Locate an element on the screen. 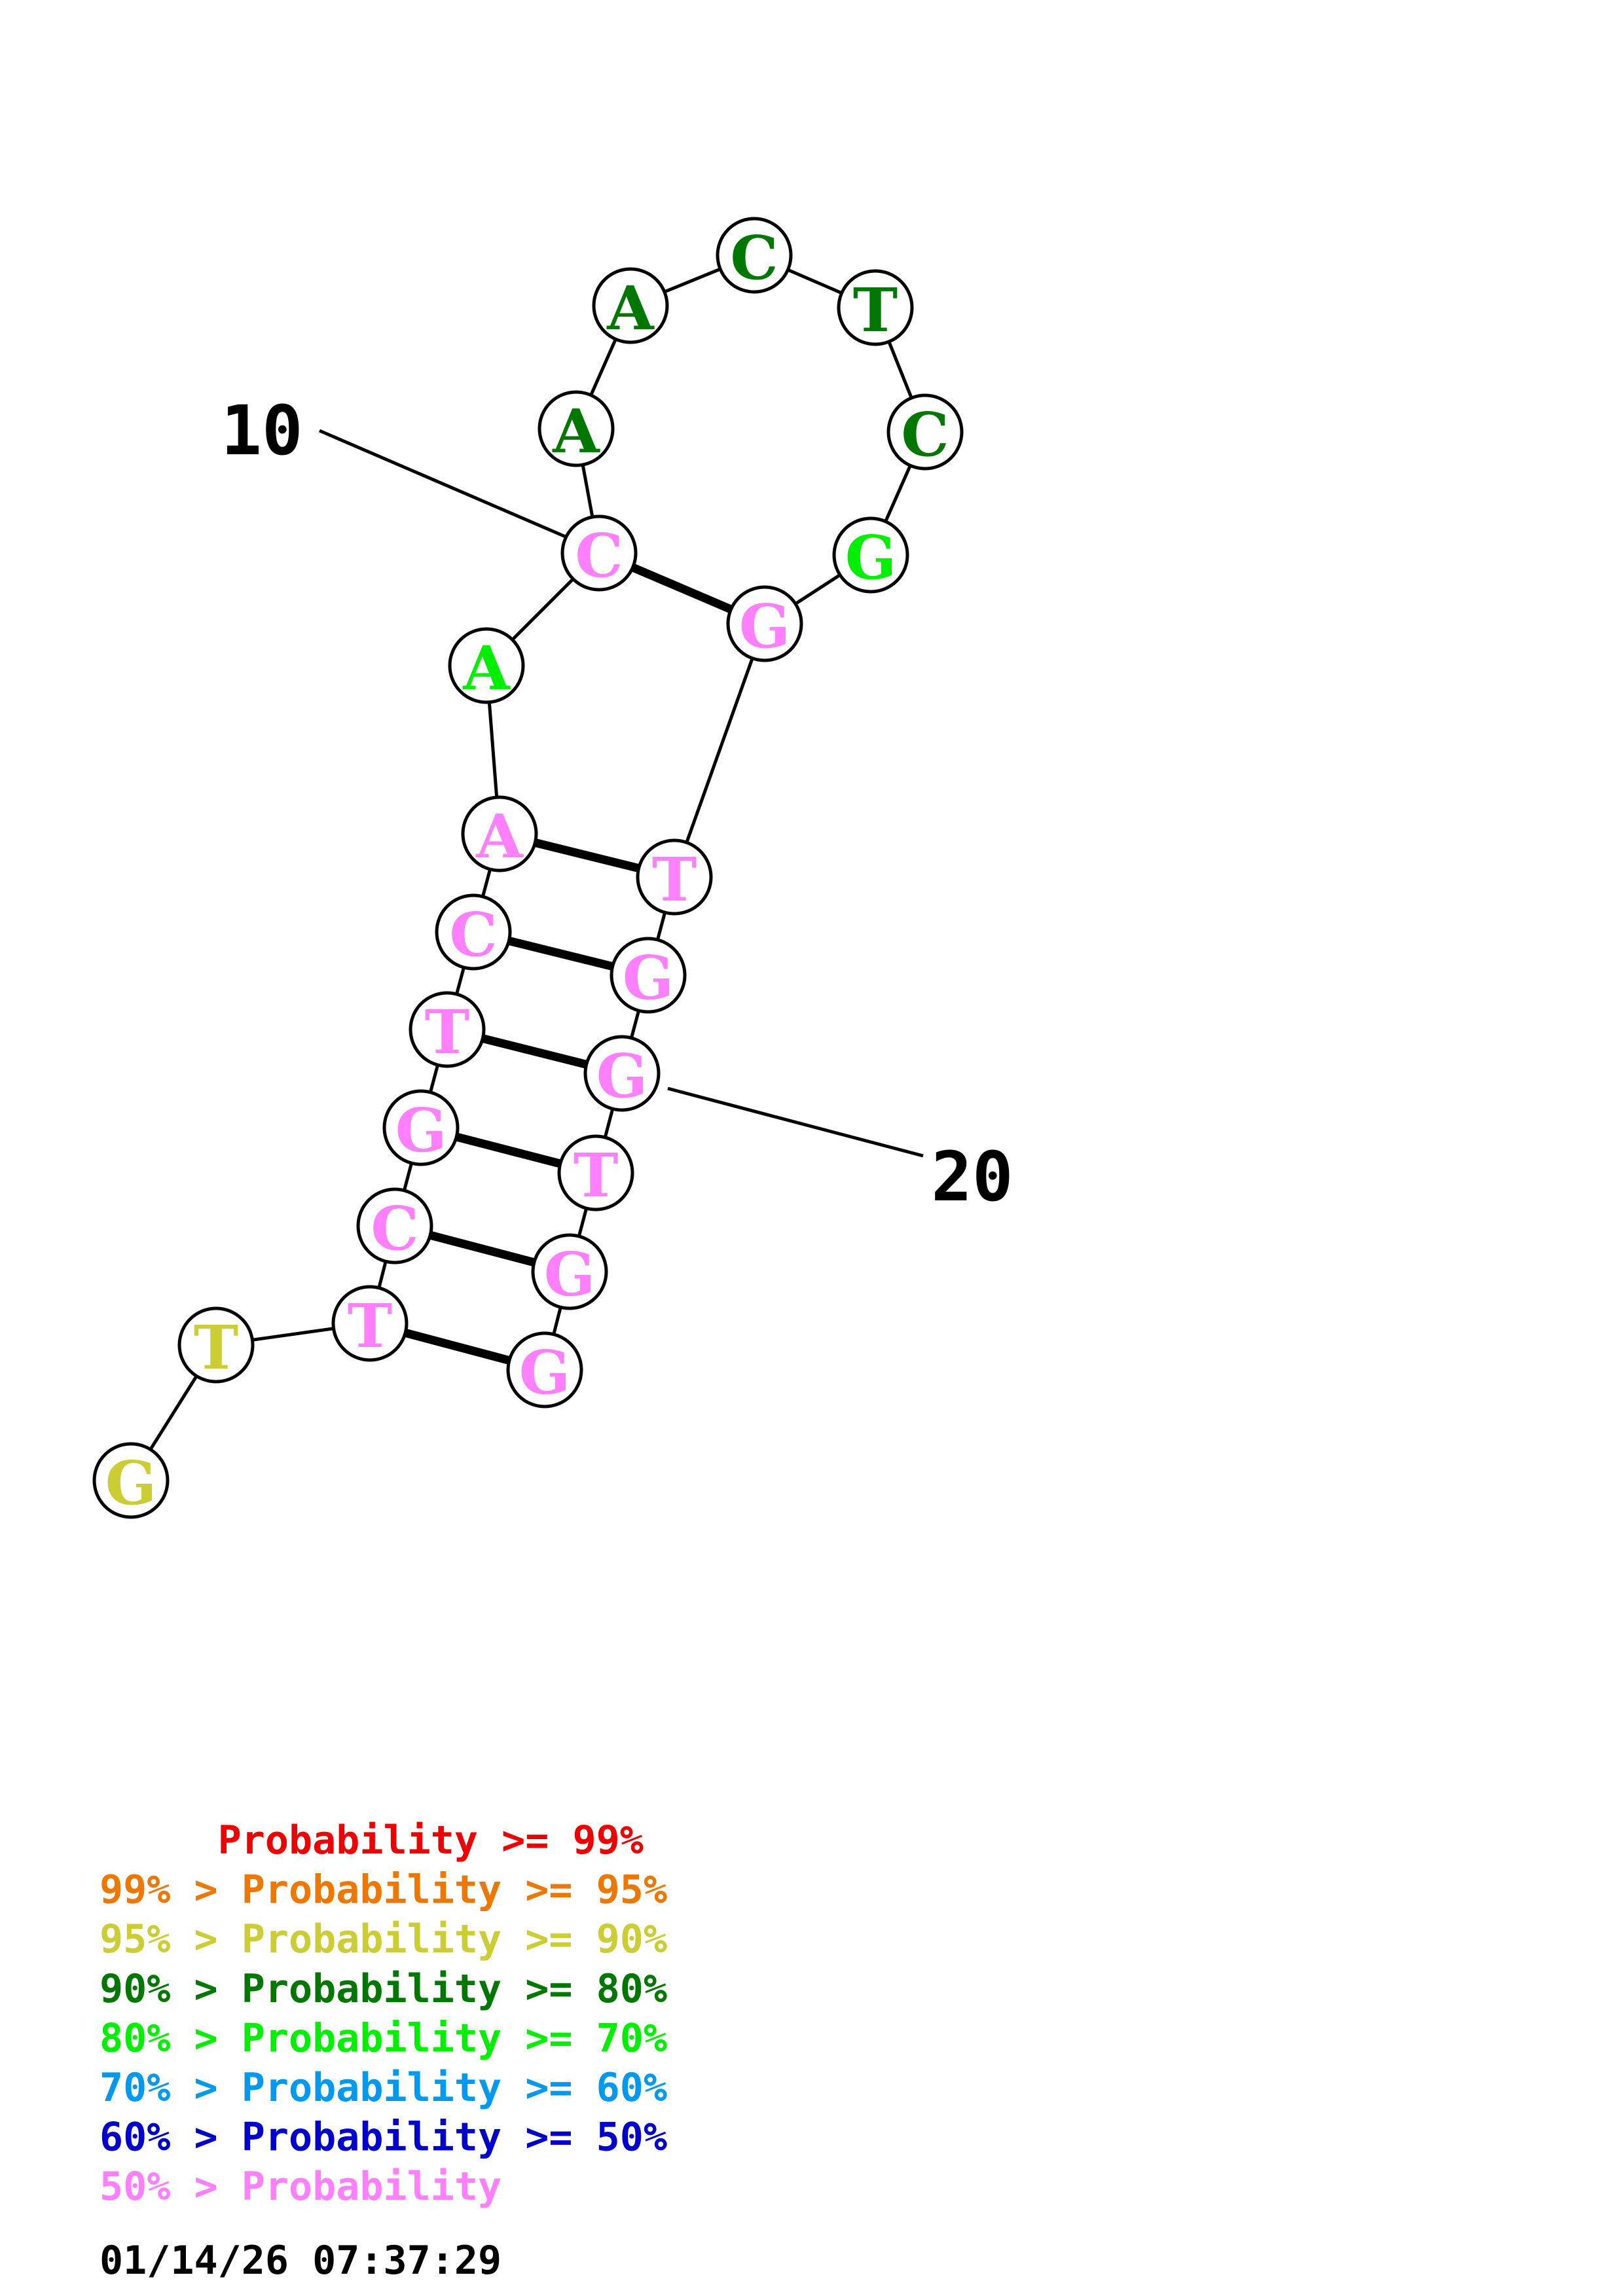  nucleotide-5: G is located at coordinates (421, 1127).